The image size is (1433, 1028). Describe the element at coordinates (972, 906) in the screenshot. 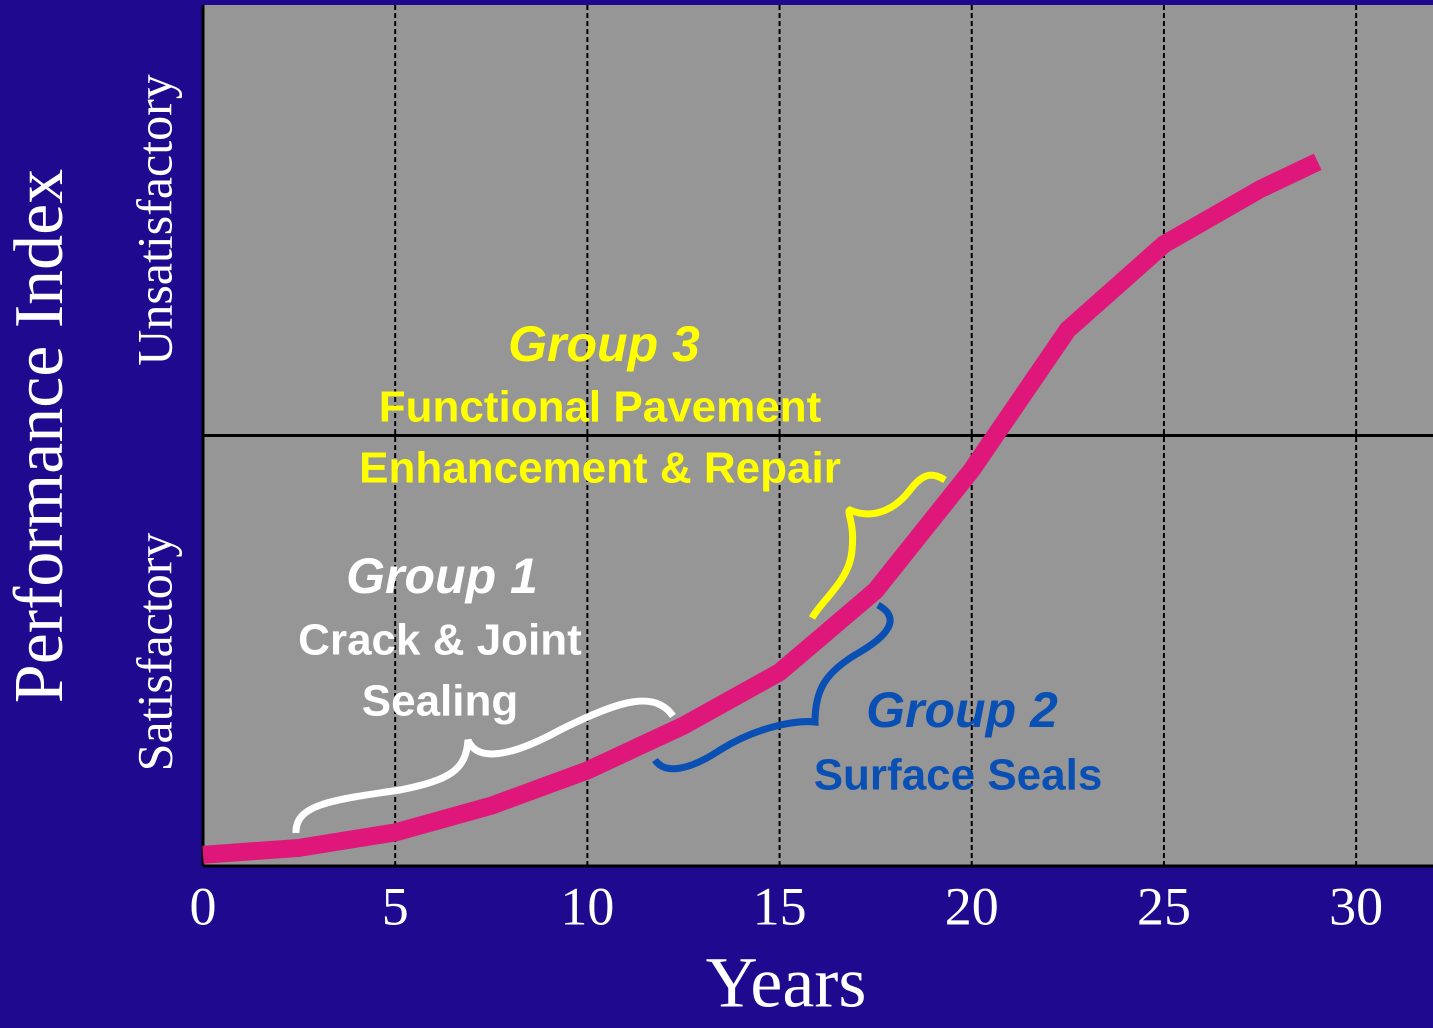

I see `x-tick-label: 20` at that location.